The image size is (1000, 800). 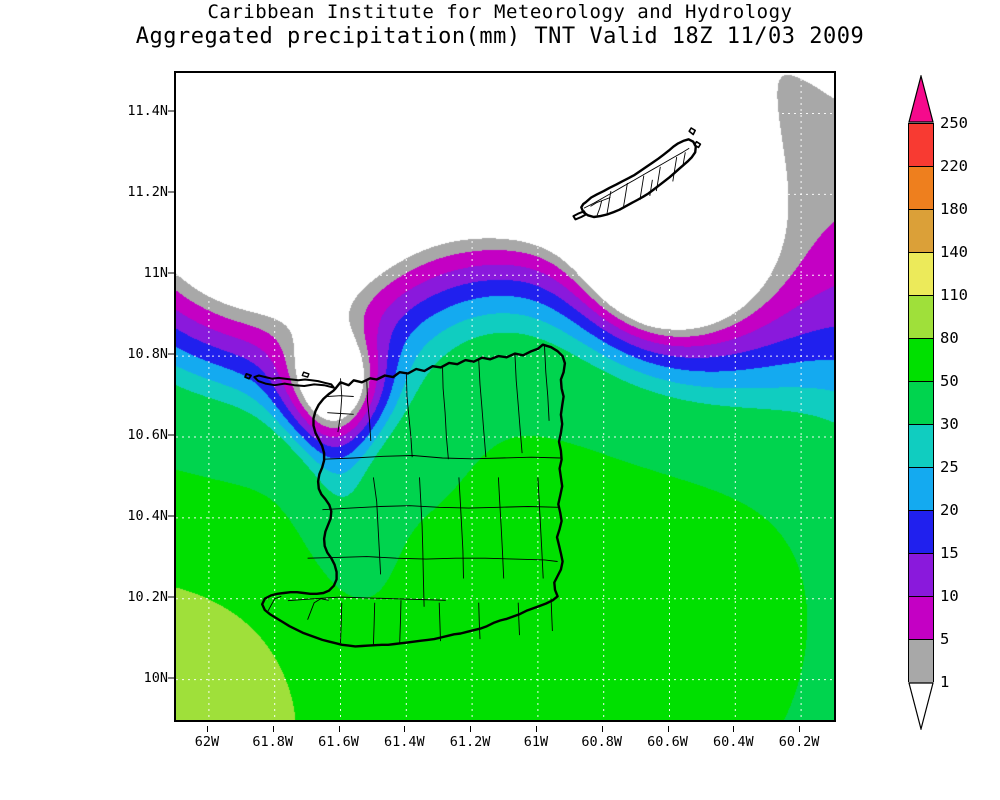 I want to click on x-axis-label: 61.4W, so click(x=404, y=742).